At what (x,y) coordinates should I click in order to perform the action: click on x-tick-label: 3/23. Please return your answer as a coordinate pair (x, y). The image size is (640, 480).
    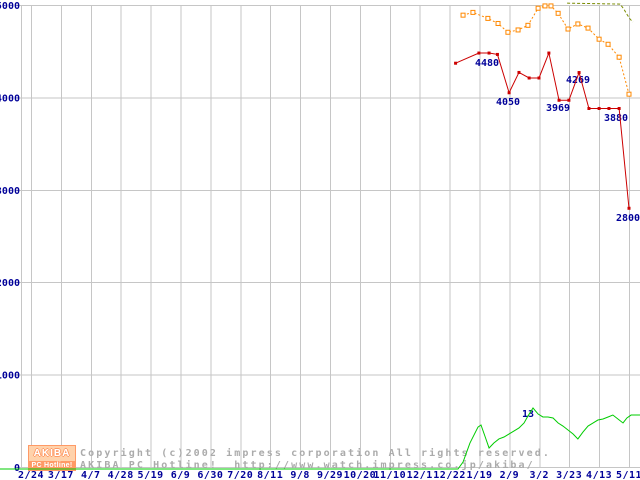
    Looking at the image, I should click on (569, 475).